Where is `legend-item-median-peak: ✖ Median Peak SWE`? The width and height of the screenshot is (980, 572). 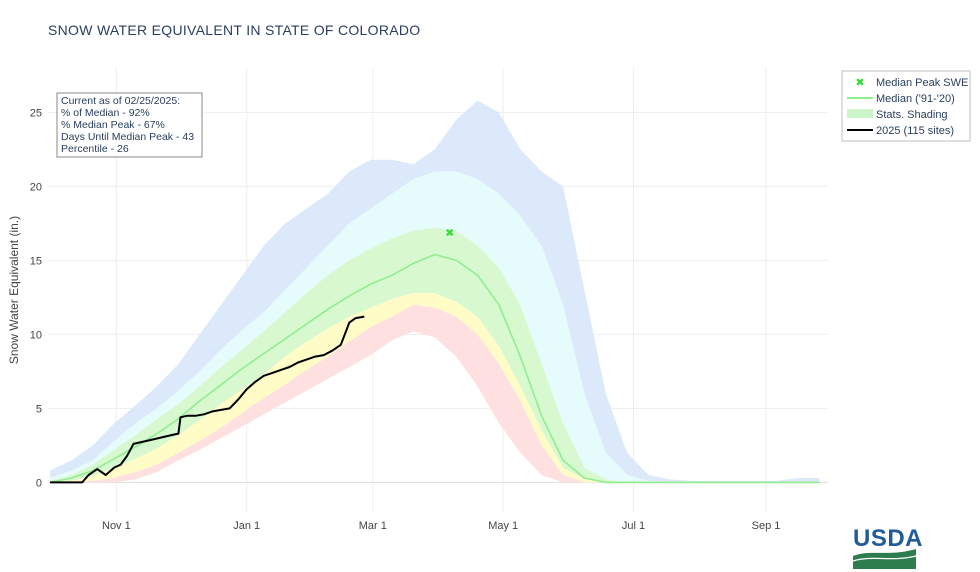 legend-item-median-peak: ✖ Median Peak SWE is located at coordinates (911, 83).